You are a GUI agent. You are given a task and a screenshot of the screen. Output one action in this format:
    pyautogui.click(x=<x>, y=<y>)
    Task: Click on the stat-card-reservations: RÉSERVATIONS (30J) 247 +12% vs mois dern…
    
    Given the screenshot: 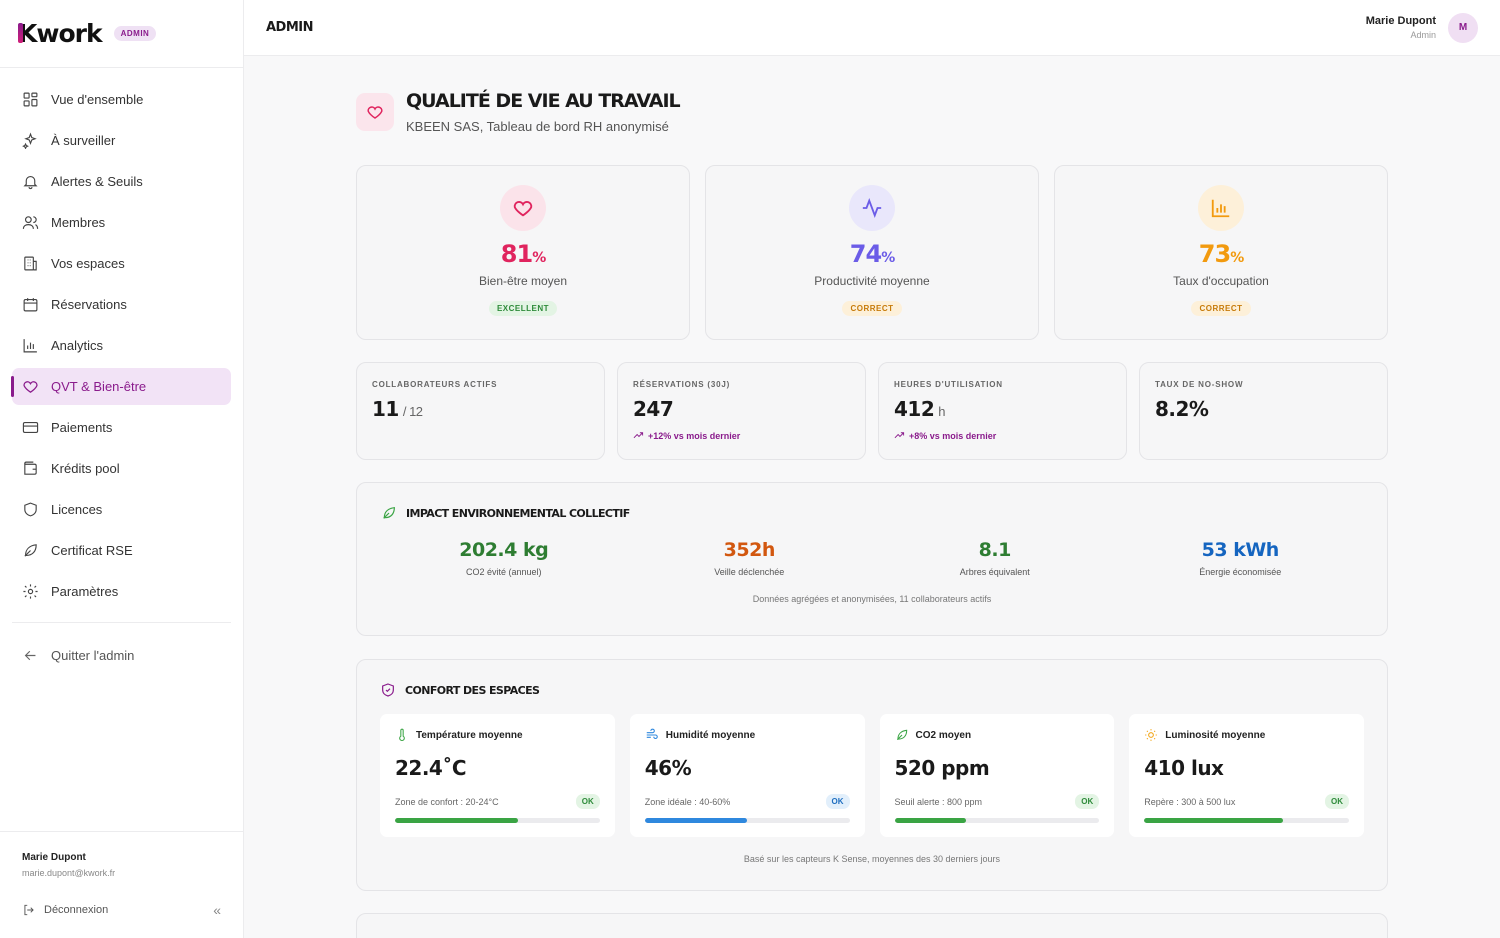 What is the action you would take?
    pyautogui.click(x=741, y=411)
    